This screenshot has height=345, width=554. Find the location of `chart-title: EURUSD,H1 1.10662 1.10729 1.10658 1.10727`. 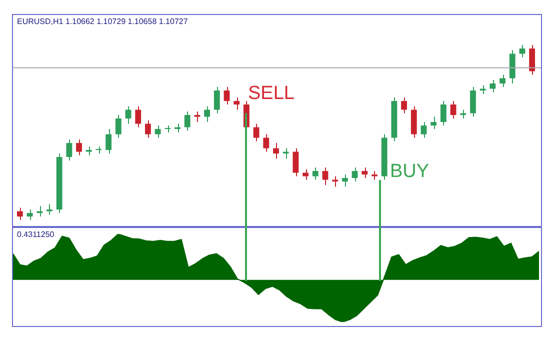

chart-title: EURUSD,H1 1.10662 1.10729 1.10658 1.10727 is located at coordinates (102, 21).